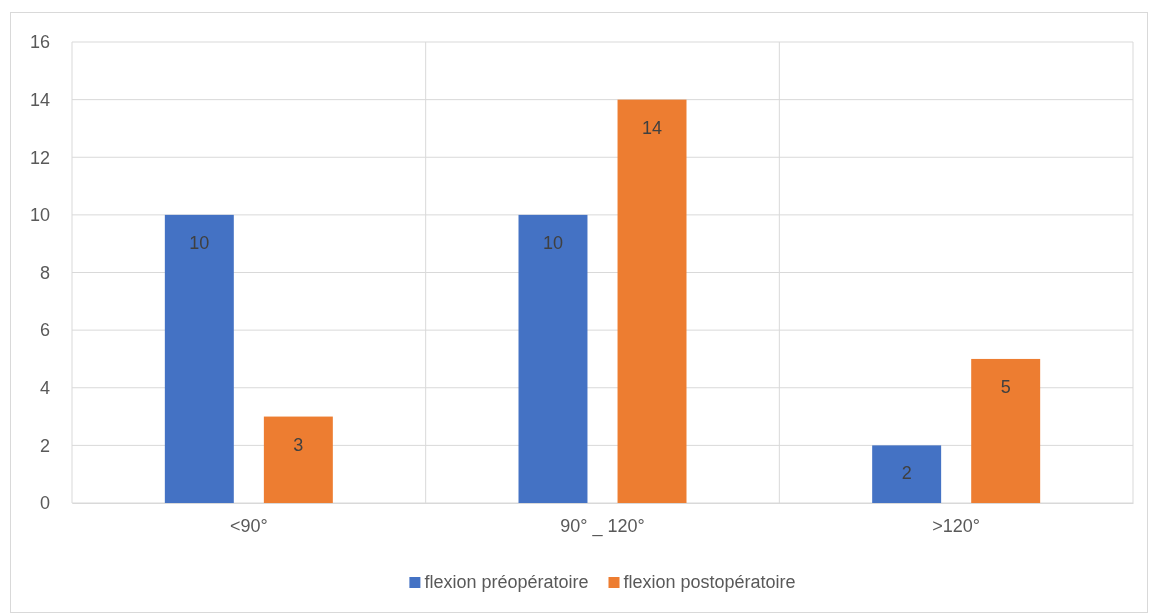 This screenshot has height=614, width=1149. What do you see at coordinates (39, 215) in the screenshot?
I see `y-tick-label: 10` at bounding box center [39, 215].